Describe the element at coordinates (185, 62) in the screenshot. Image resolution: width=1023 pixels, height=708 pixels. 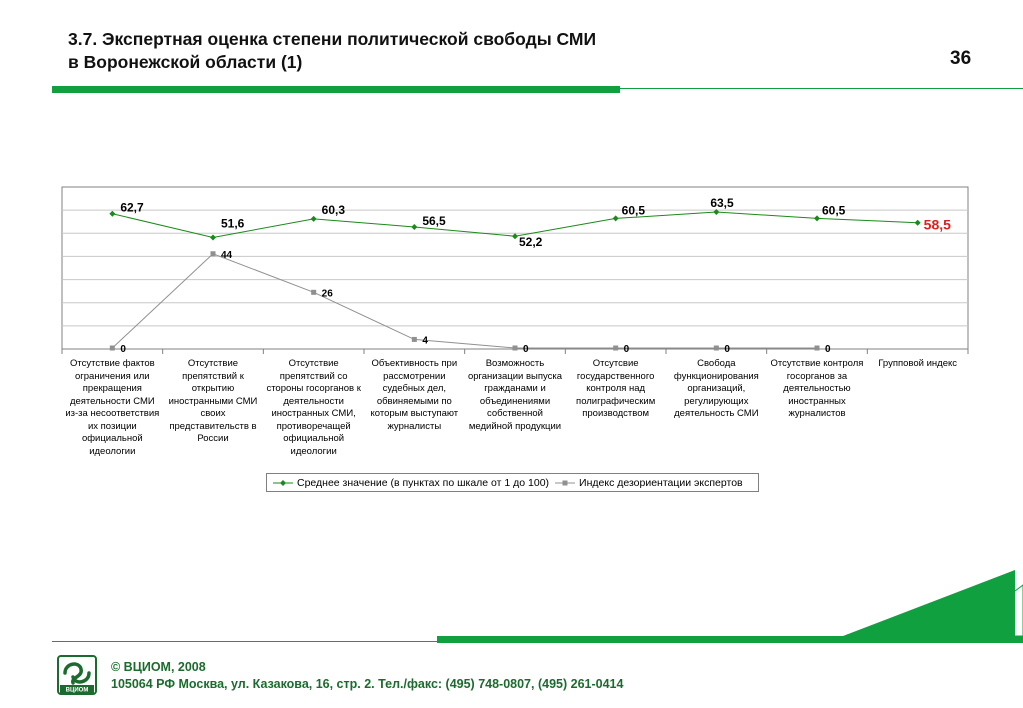
I see `slide-title-line2: в Воронежской области (1)` at that location.